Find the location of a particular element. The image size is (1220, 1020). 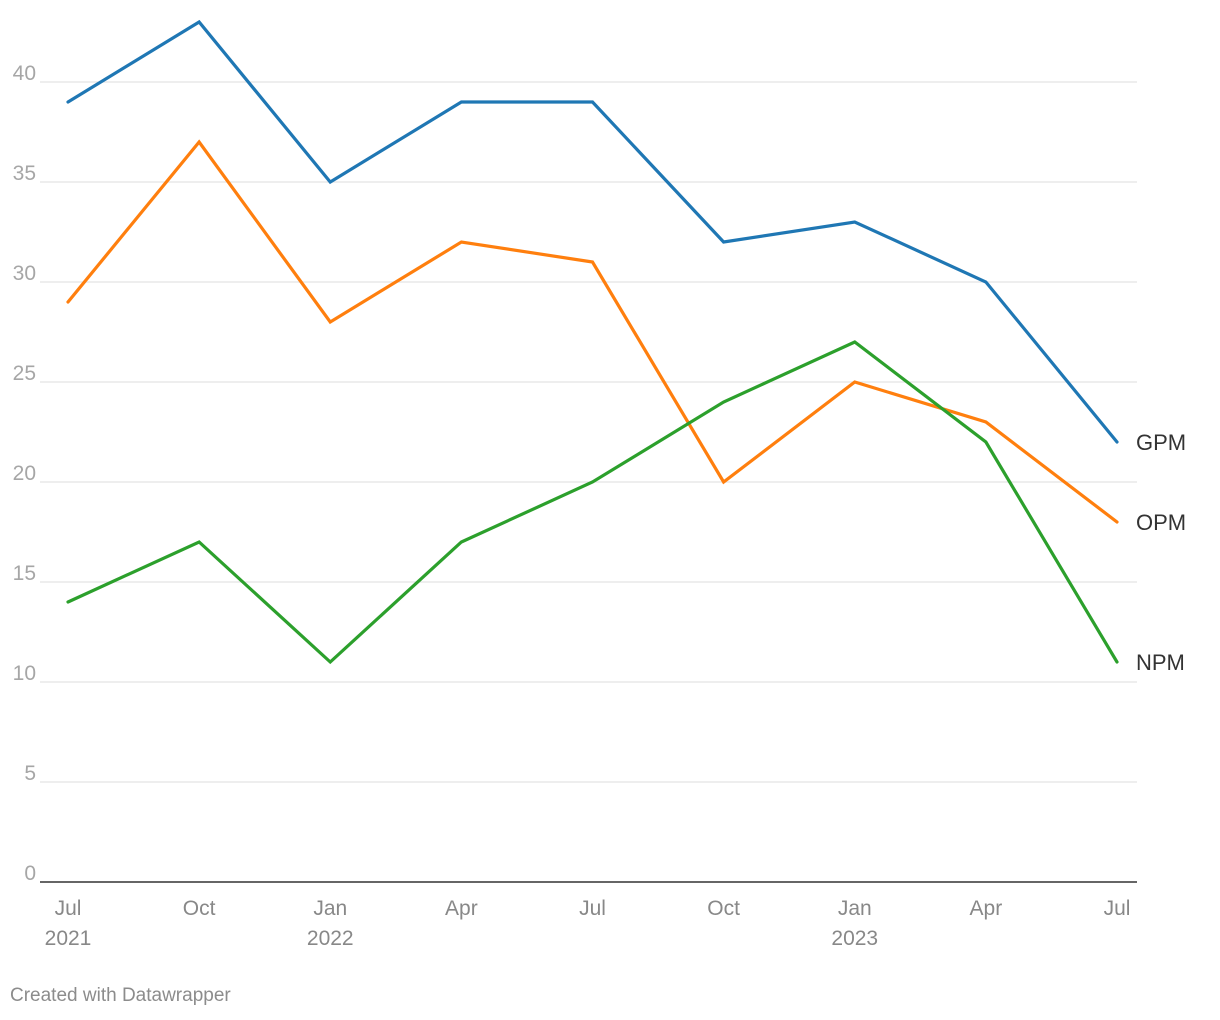

series-label-npm: NPM is located at coordinates (1160, 662).